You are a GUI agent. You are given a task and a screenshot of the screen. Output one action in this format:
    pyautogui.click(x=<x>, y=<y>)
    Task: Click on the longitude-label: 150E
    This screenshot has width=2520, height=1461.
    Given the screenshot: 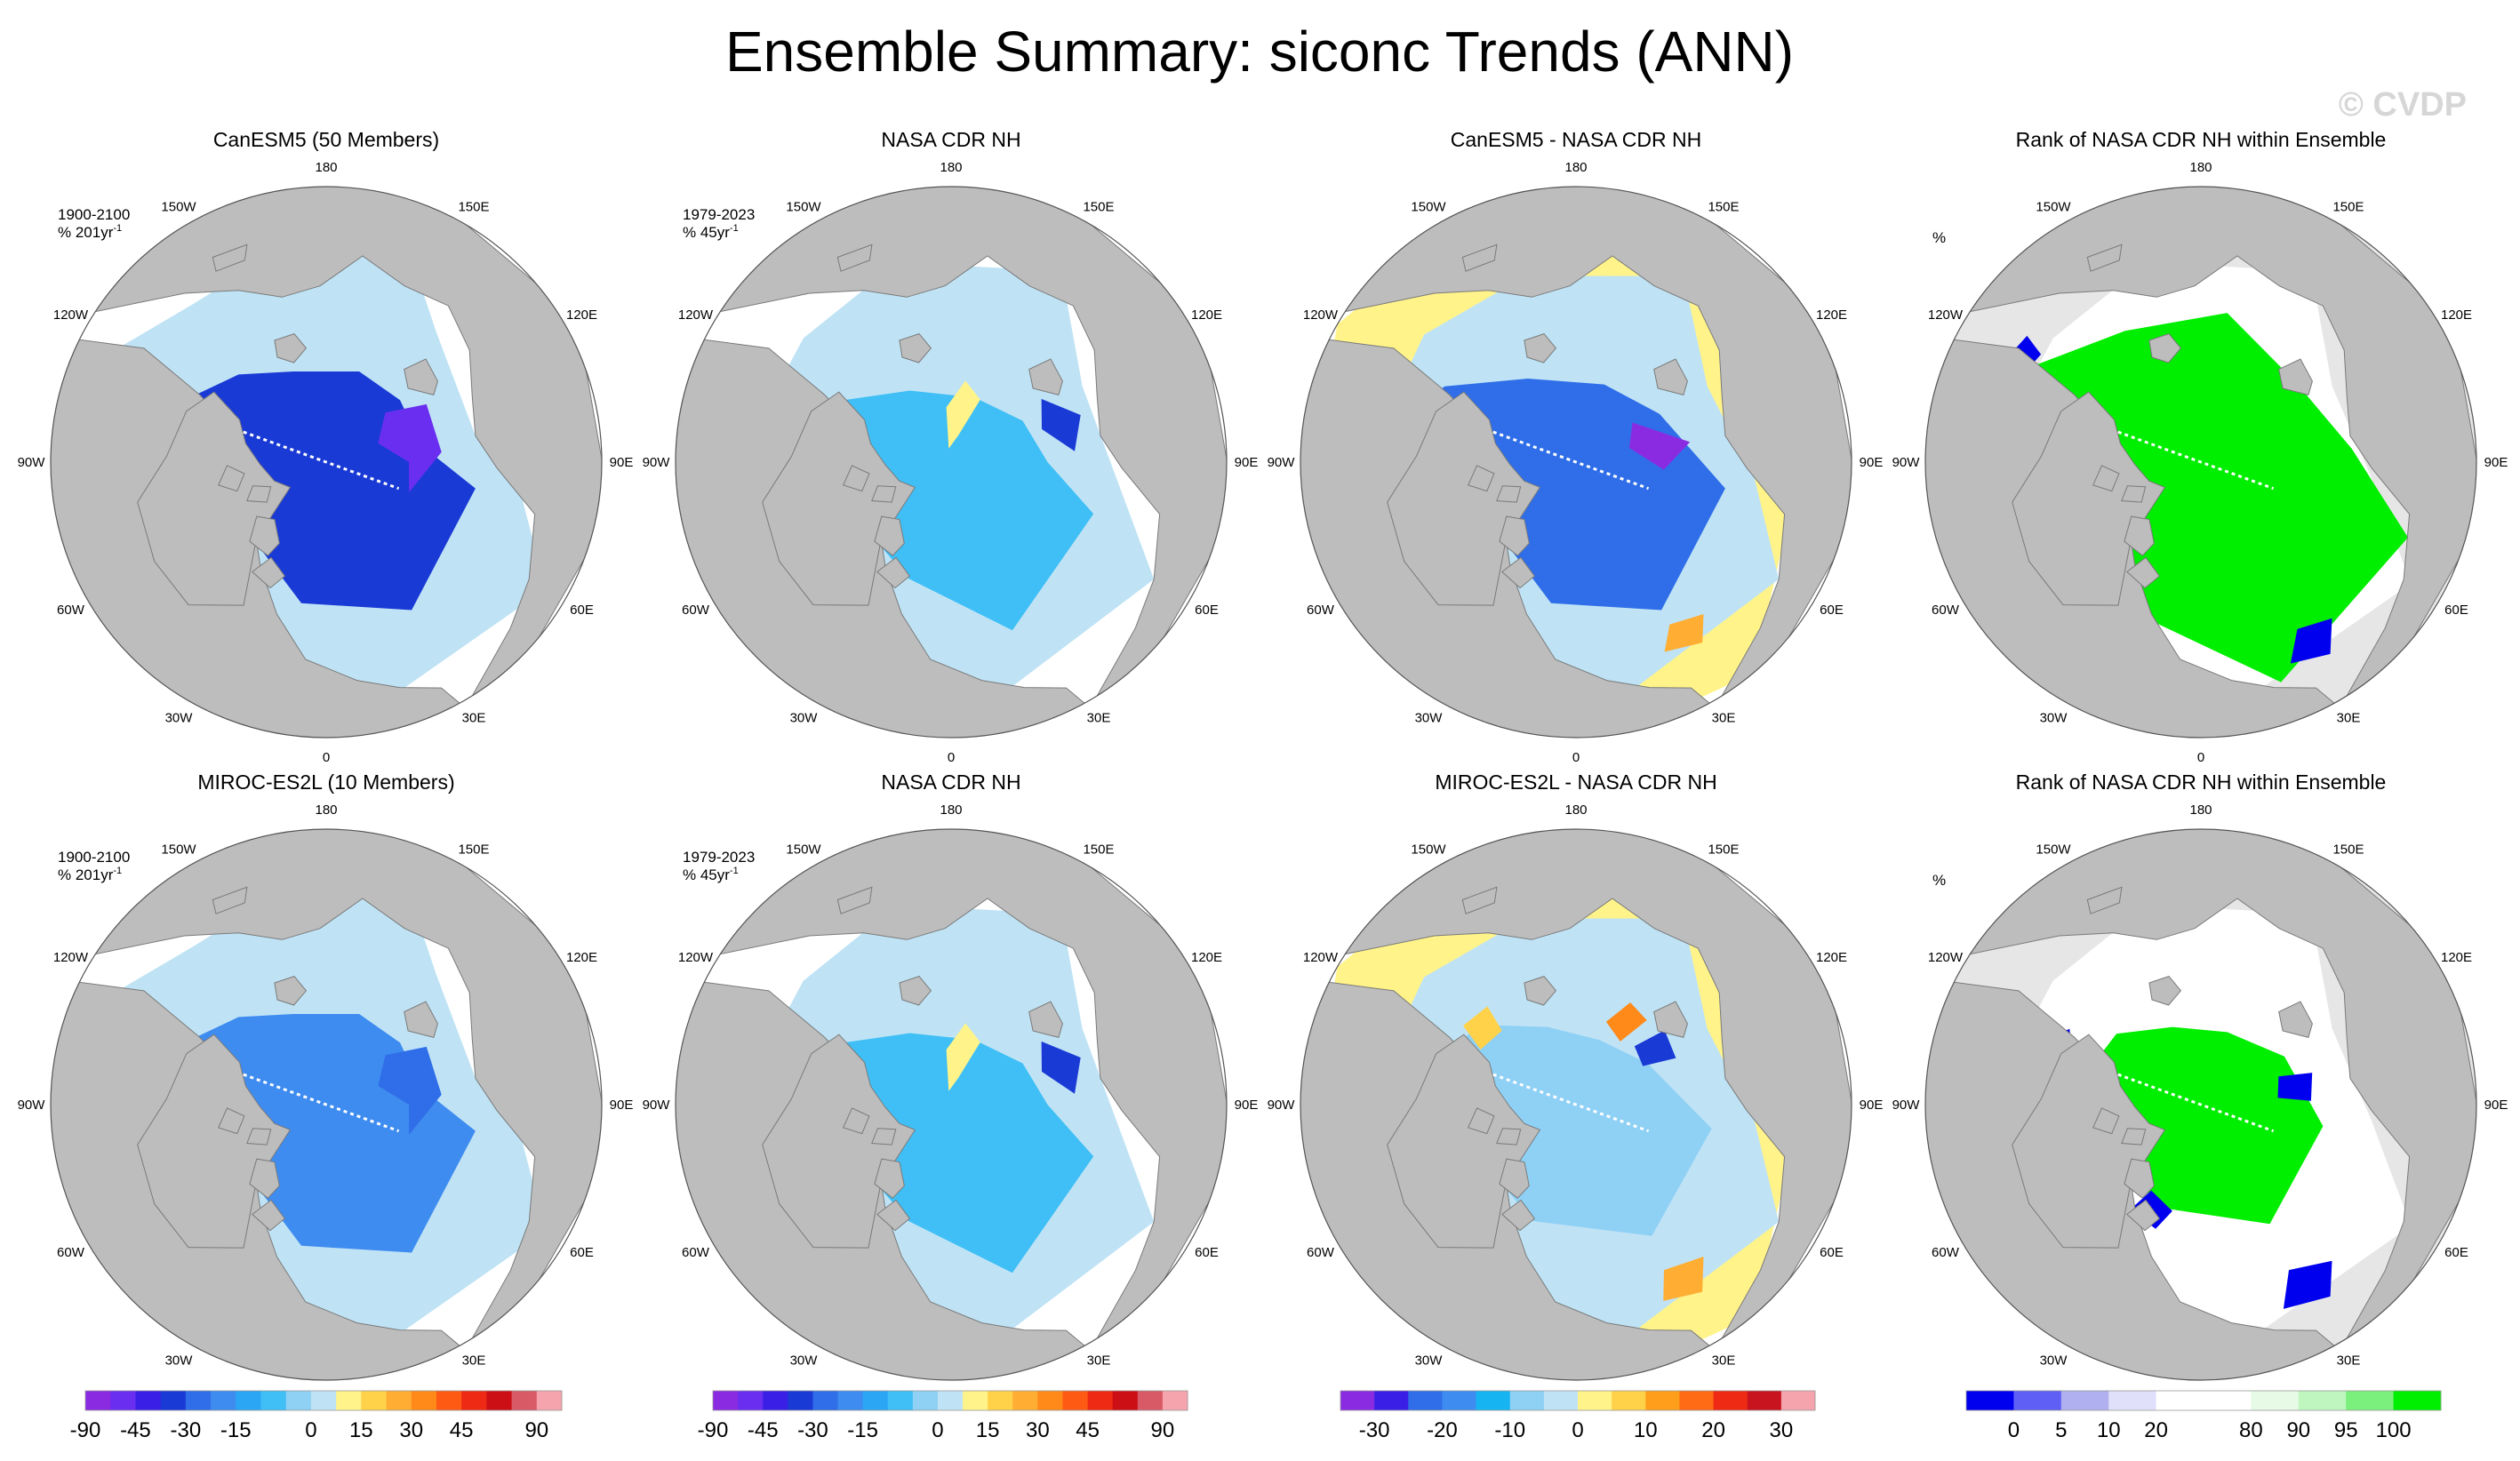 What is the action you would take?
    pyautogui.click(x=2348, y=850)
    